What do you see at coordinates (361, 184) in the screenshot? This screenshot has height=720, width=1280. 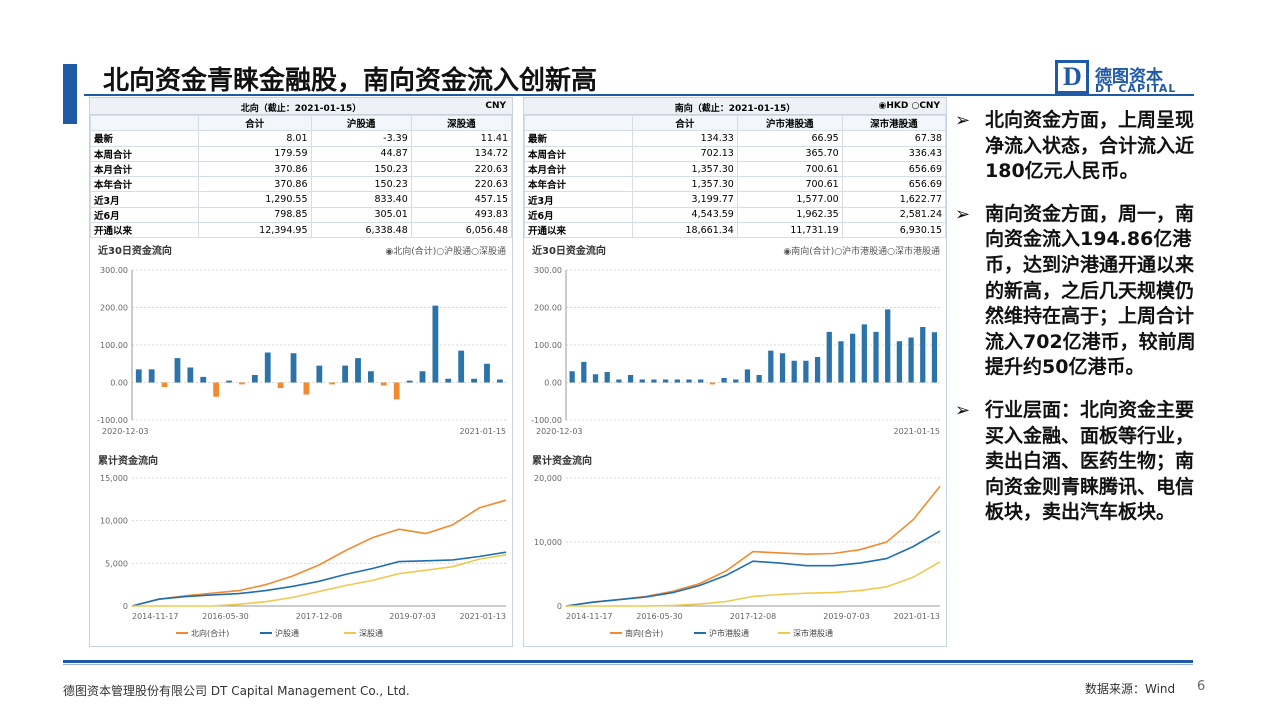 I see `table-cell: 150.23` at bounding box center [361, 184].